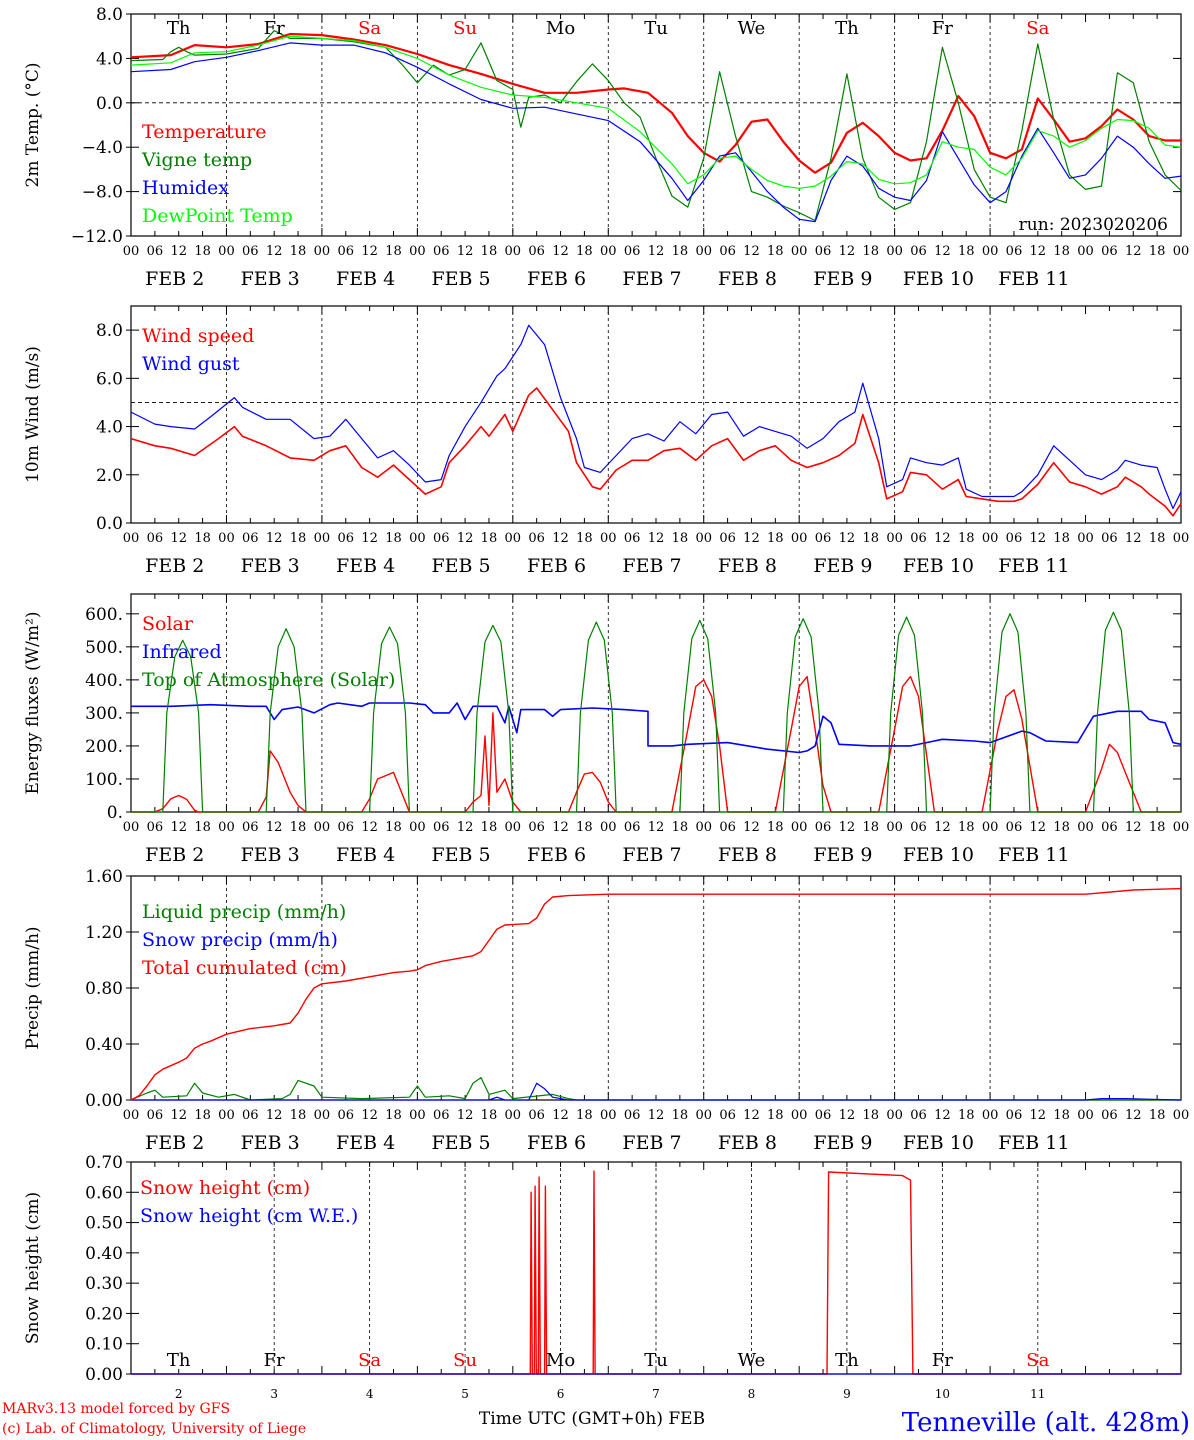 This screenshot has height=1440, width=1194. Describe the element at coordinates (842, 566) in the screenshot. I see `date-label: FEB 9` at that location.